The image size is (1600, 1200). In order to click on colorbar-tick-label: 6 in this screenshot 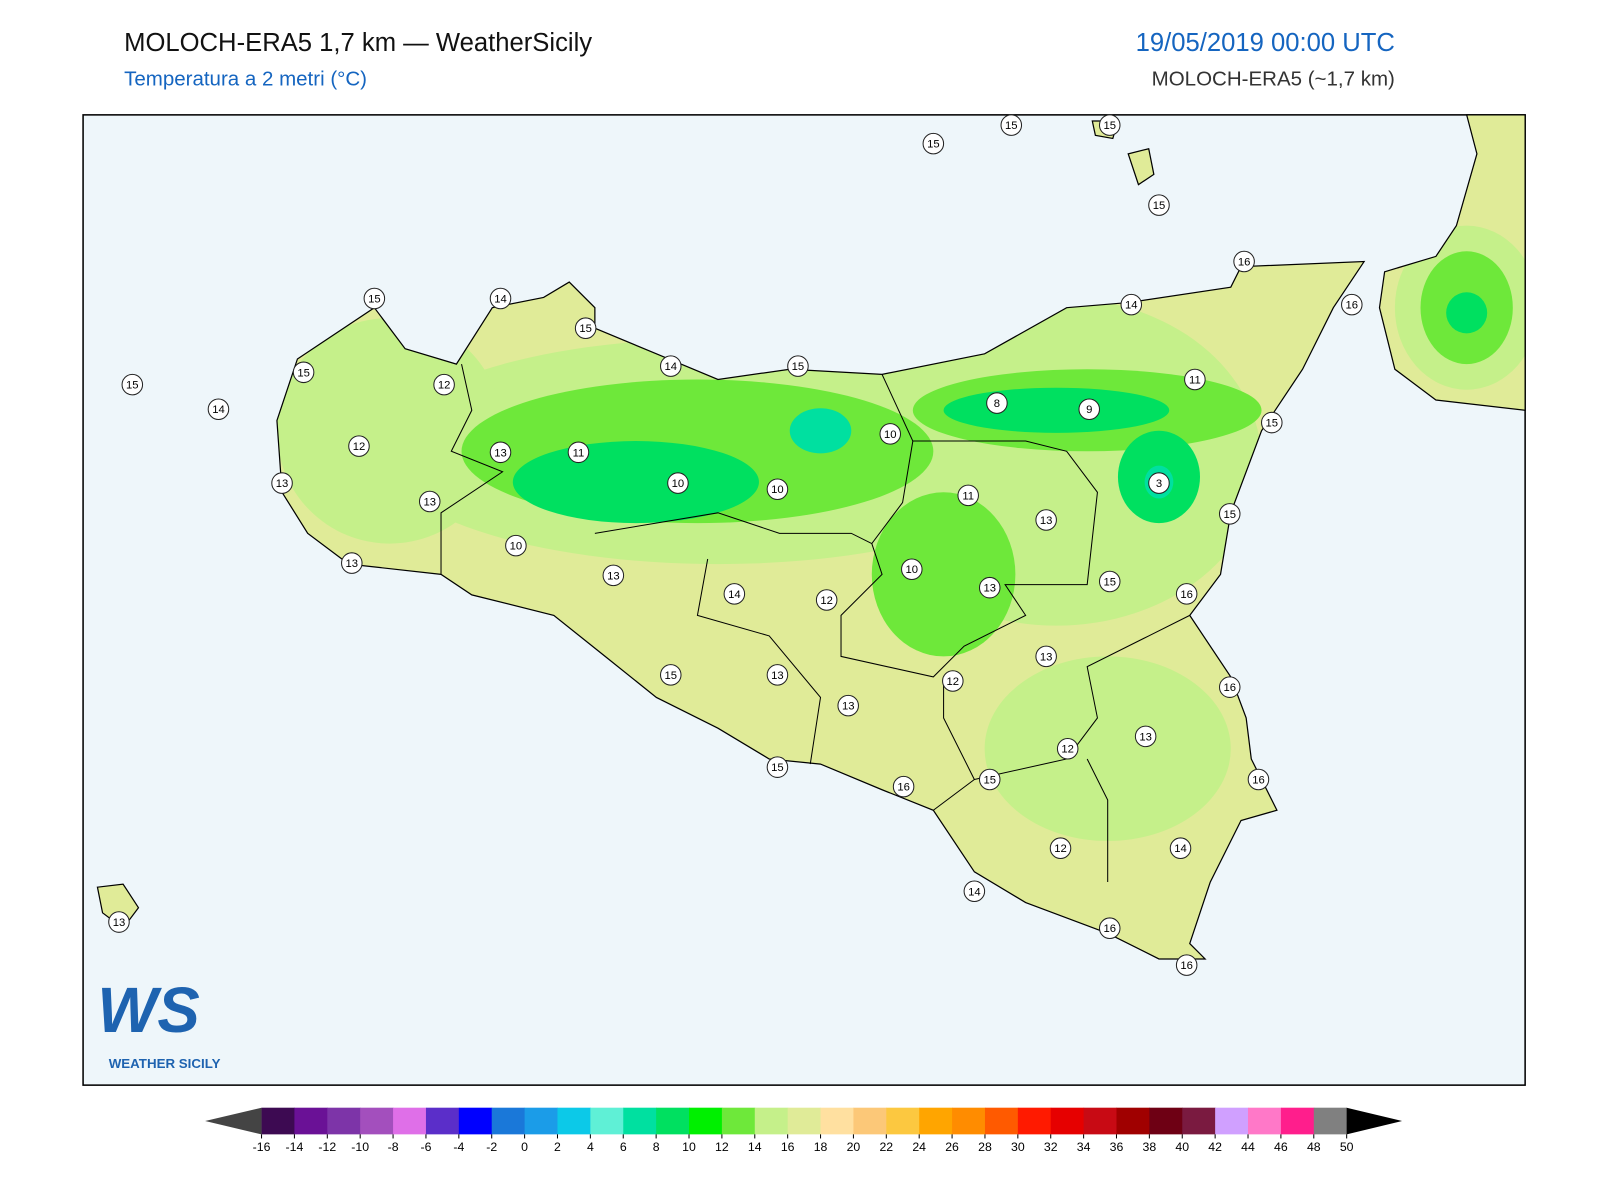, I will do `click(623, 1147)`.